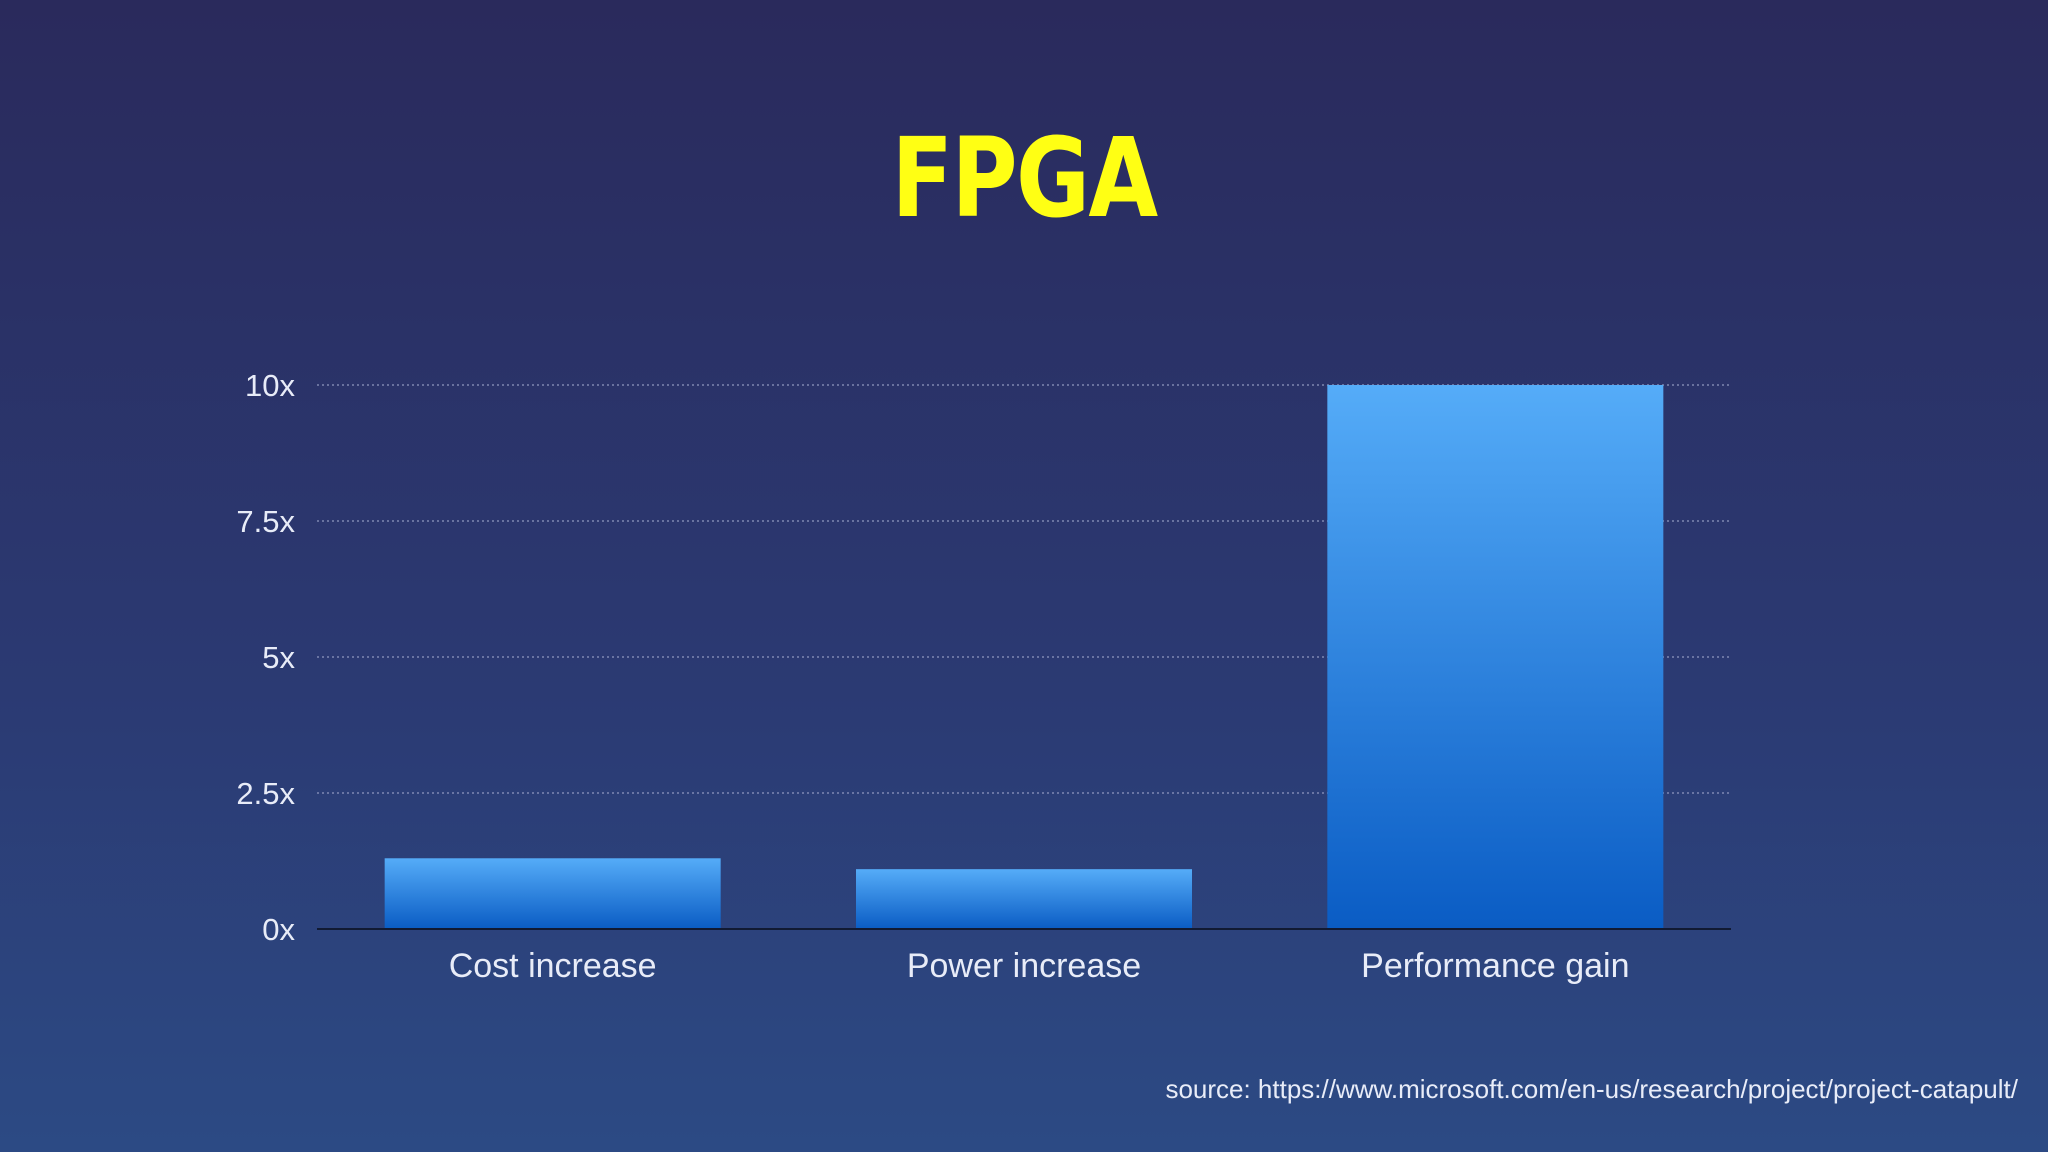 The height and width of the screenshot is (1152, 2048). Describe the element at coordinates (1495, 966) in the screenshot. I see `x-category-label: Performance gain` at that location.